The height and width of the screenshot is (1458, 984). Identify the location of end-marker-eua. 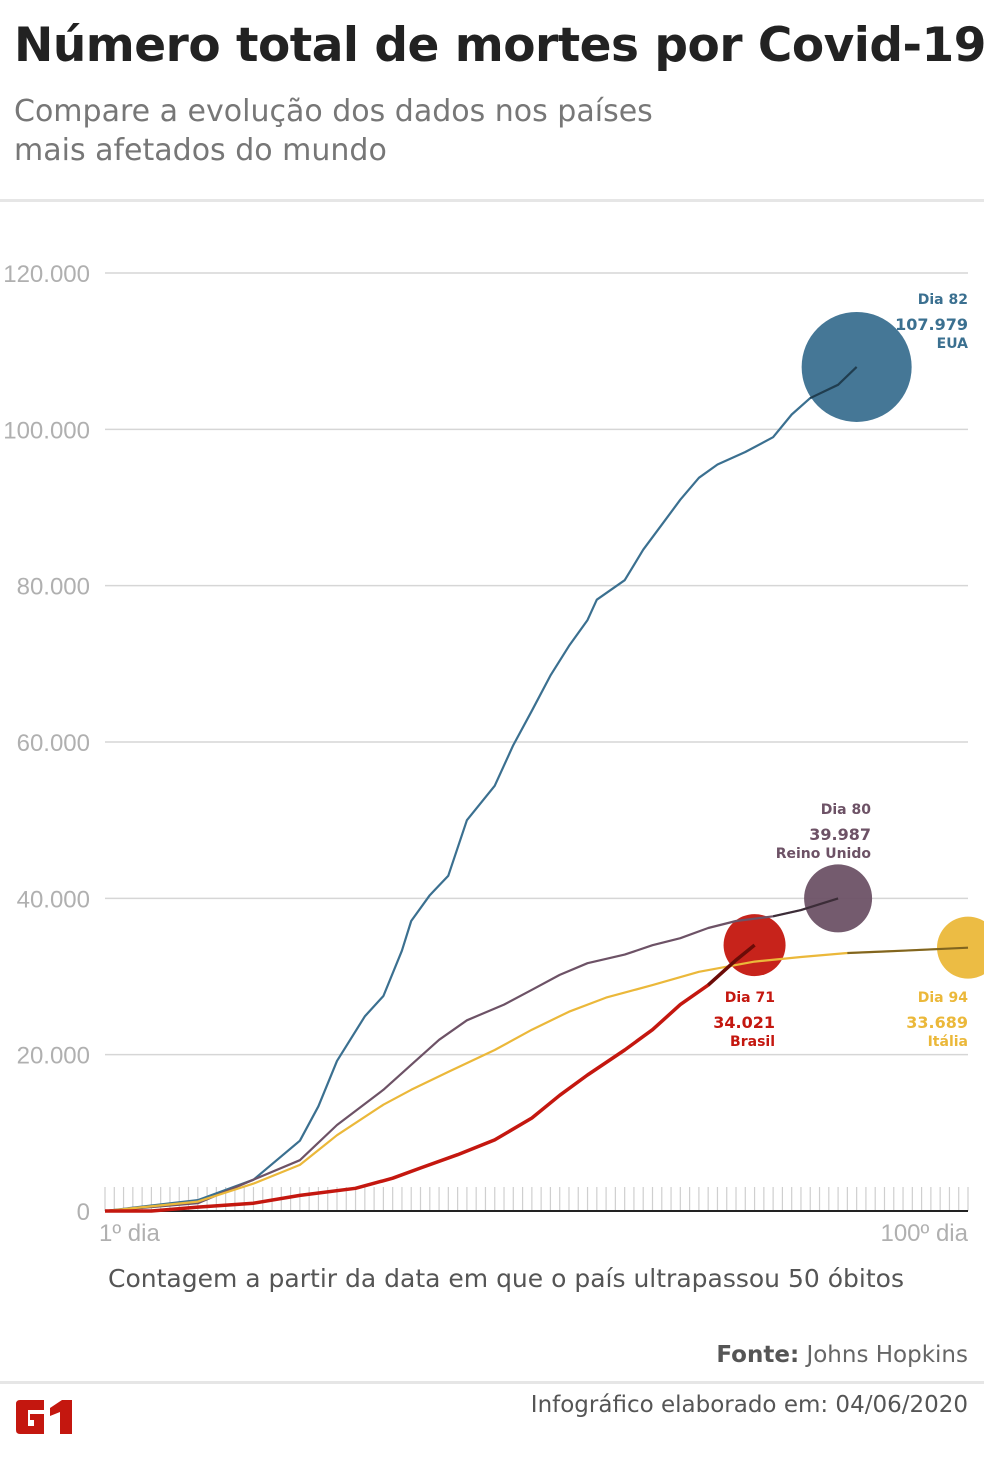
(856, 366).